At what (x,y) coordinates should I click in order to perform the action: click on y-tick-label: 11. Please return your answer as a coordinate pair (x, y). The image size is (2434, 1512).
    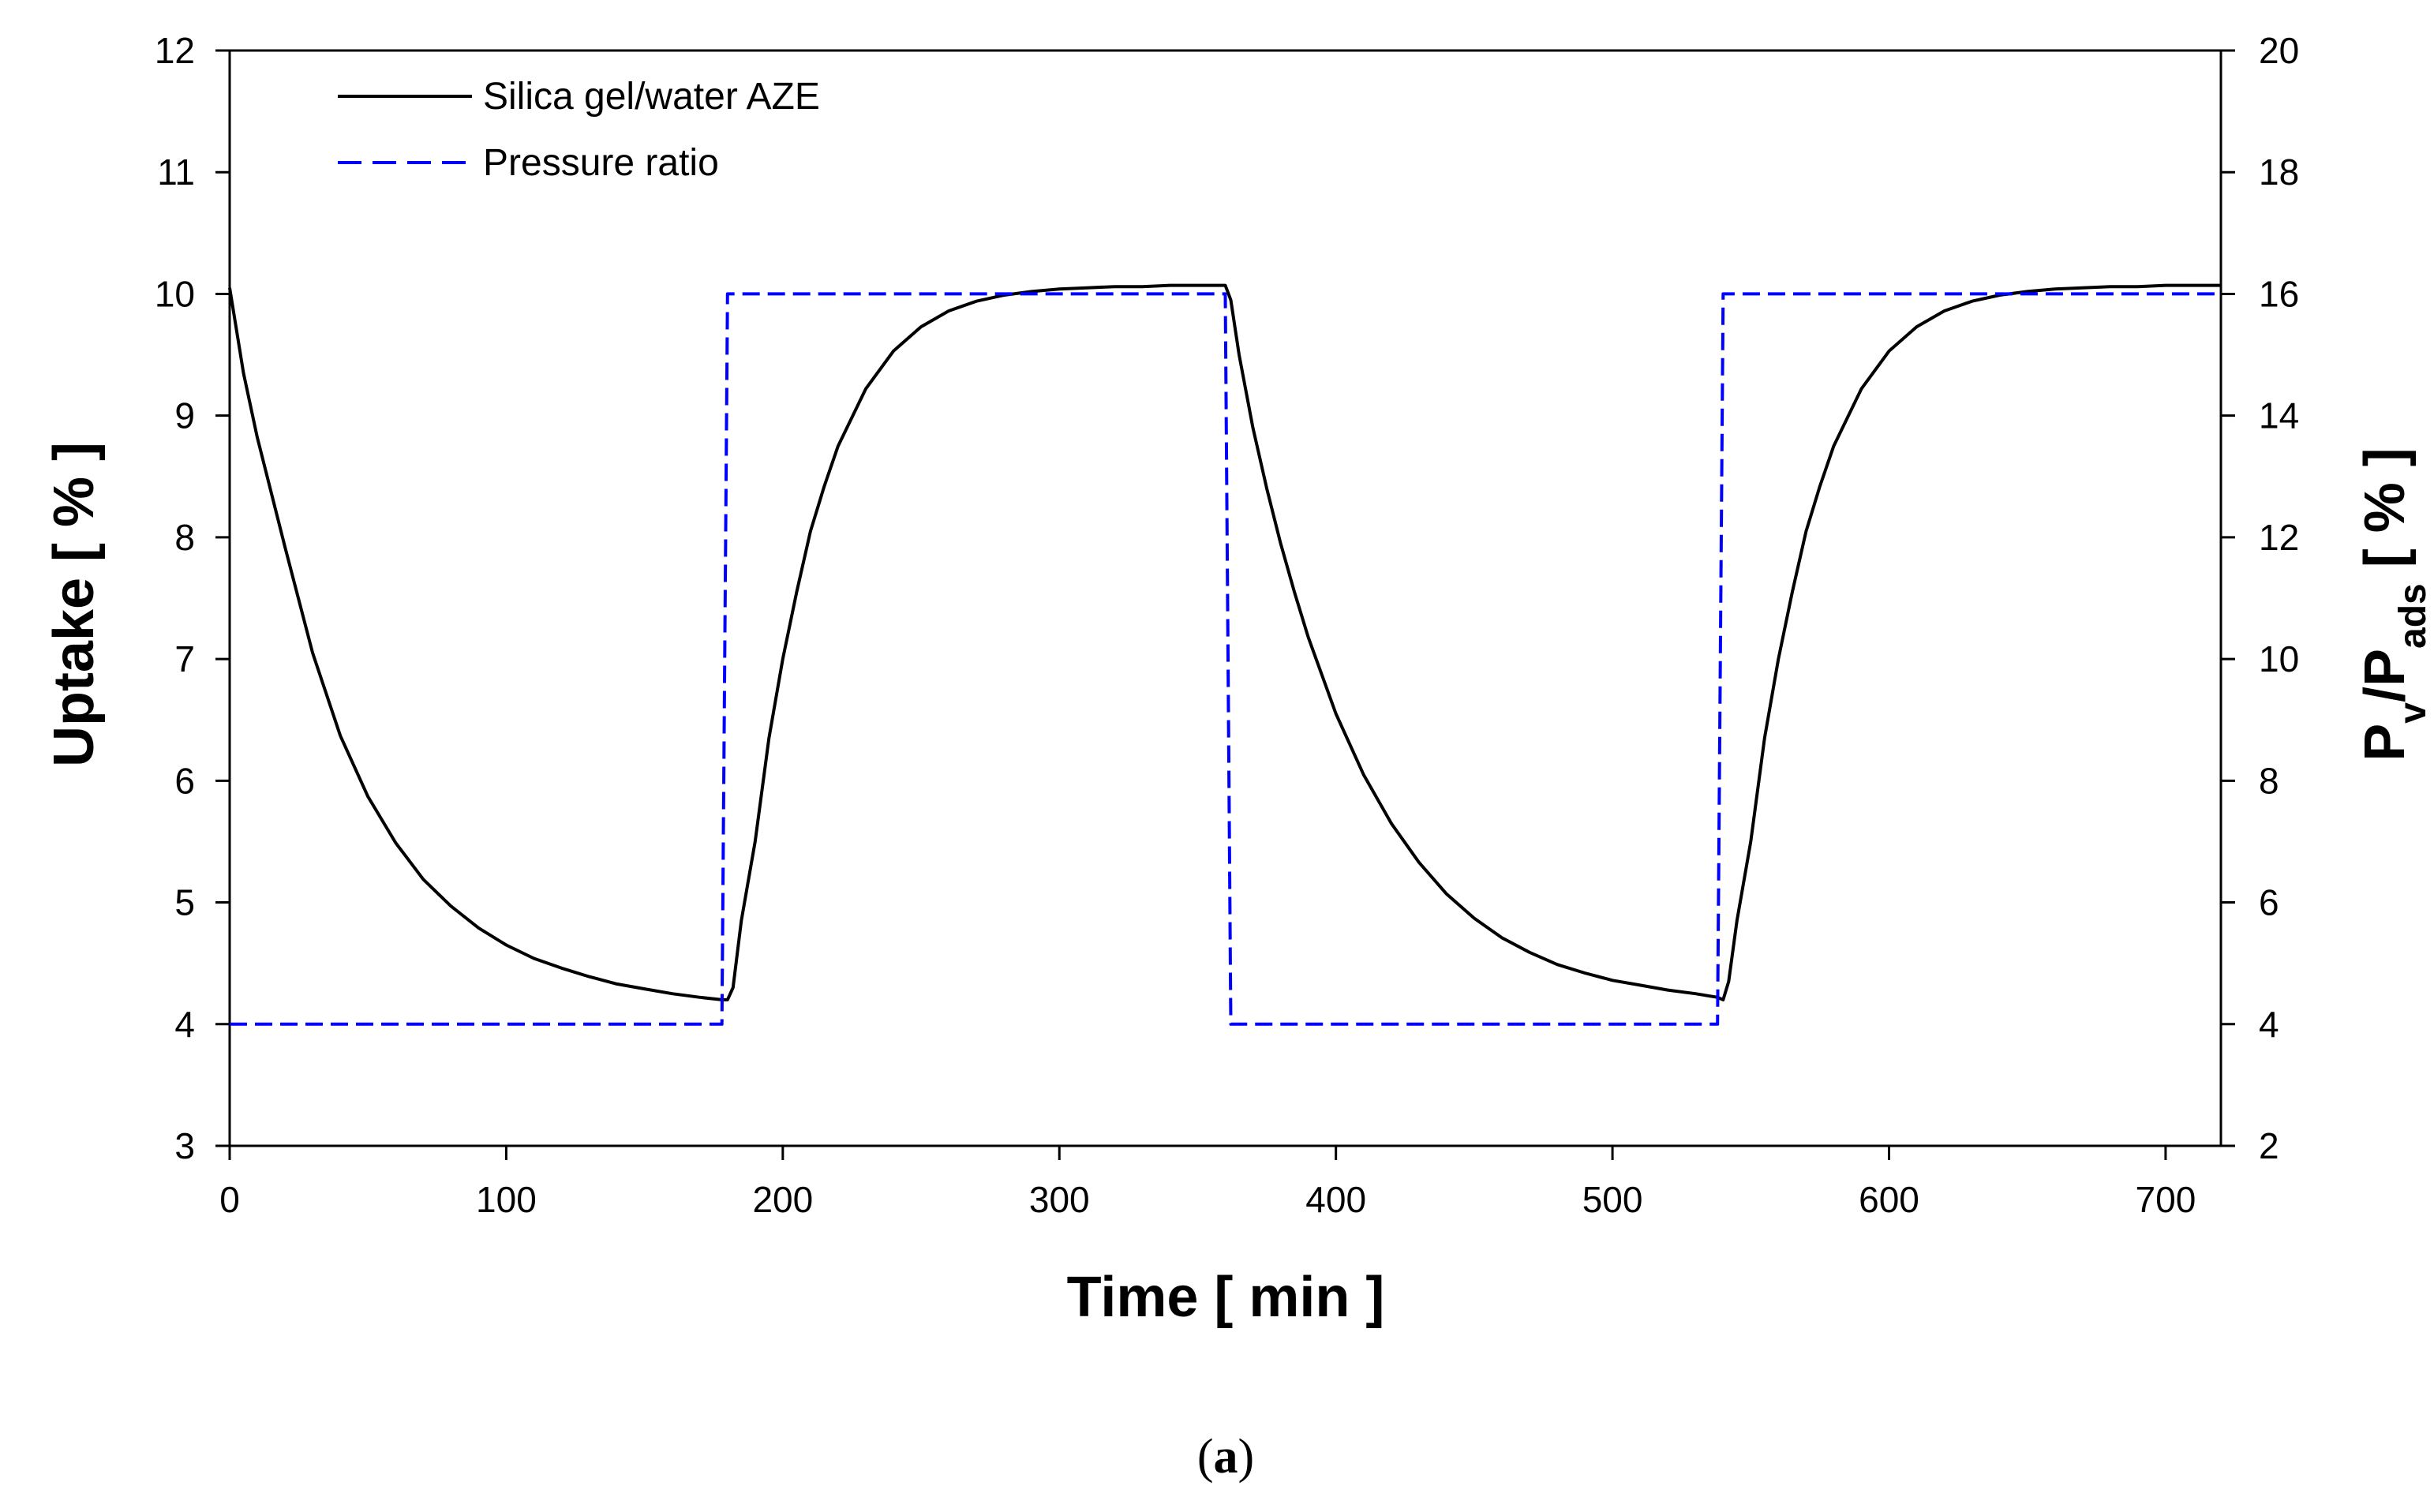
    Looking at the image, I should click on (176, 172).